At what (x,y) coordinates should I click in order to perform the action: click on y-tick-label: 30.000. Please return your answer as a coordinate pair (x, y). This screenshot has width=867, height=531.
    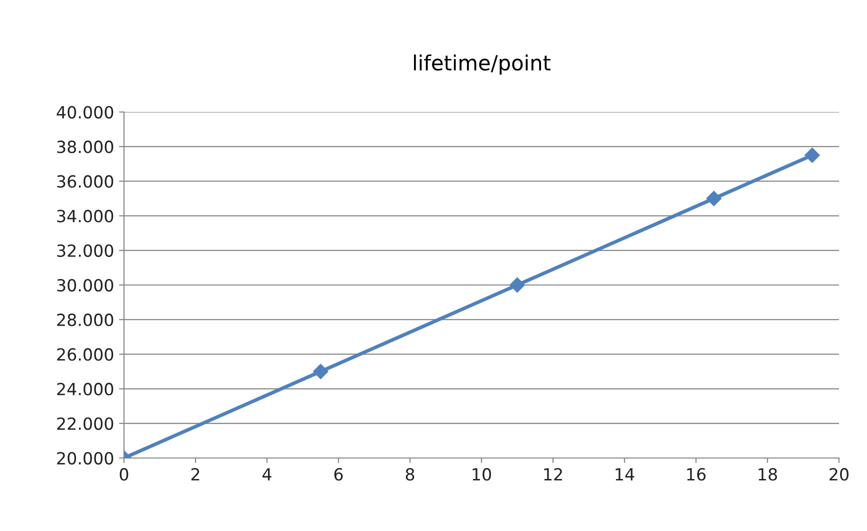
    Looking at the image, I should click on (85, 285).